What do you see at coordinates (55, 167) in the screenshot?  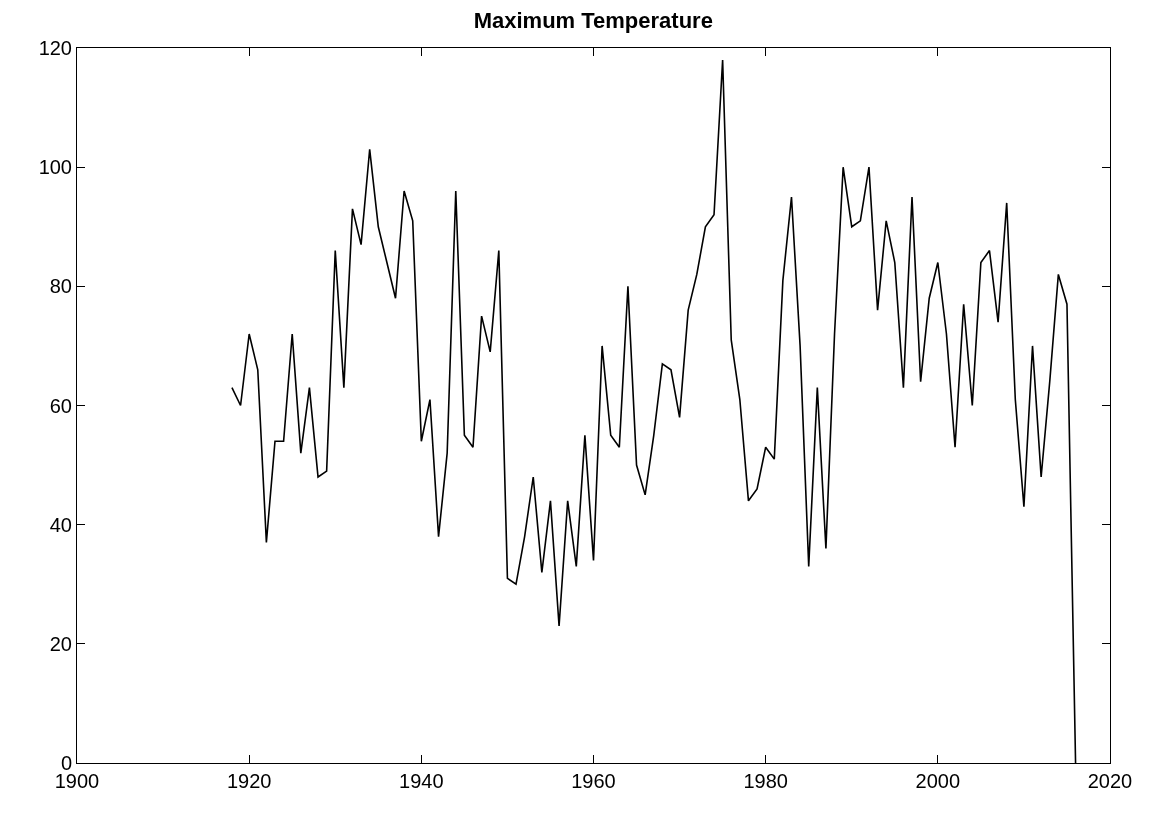 I see `y-tick-label: 100` at bounding box center [55, 167].